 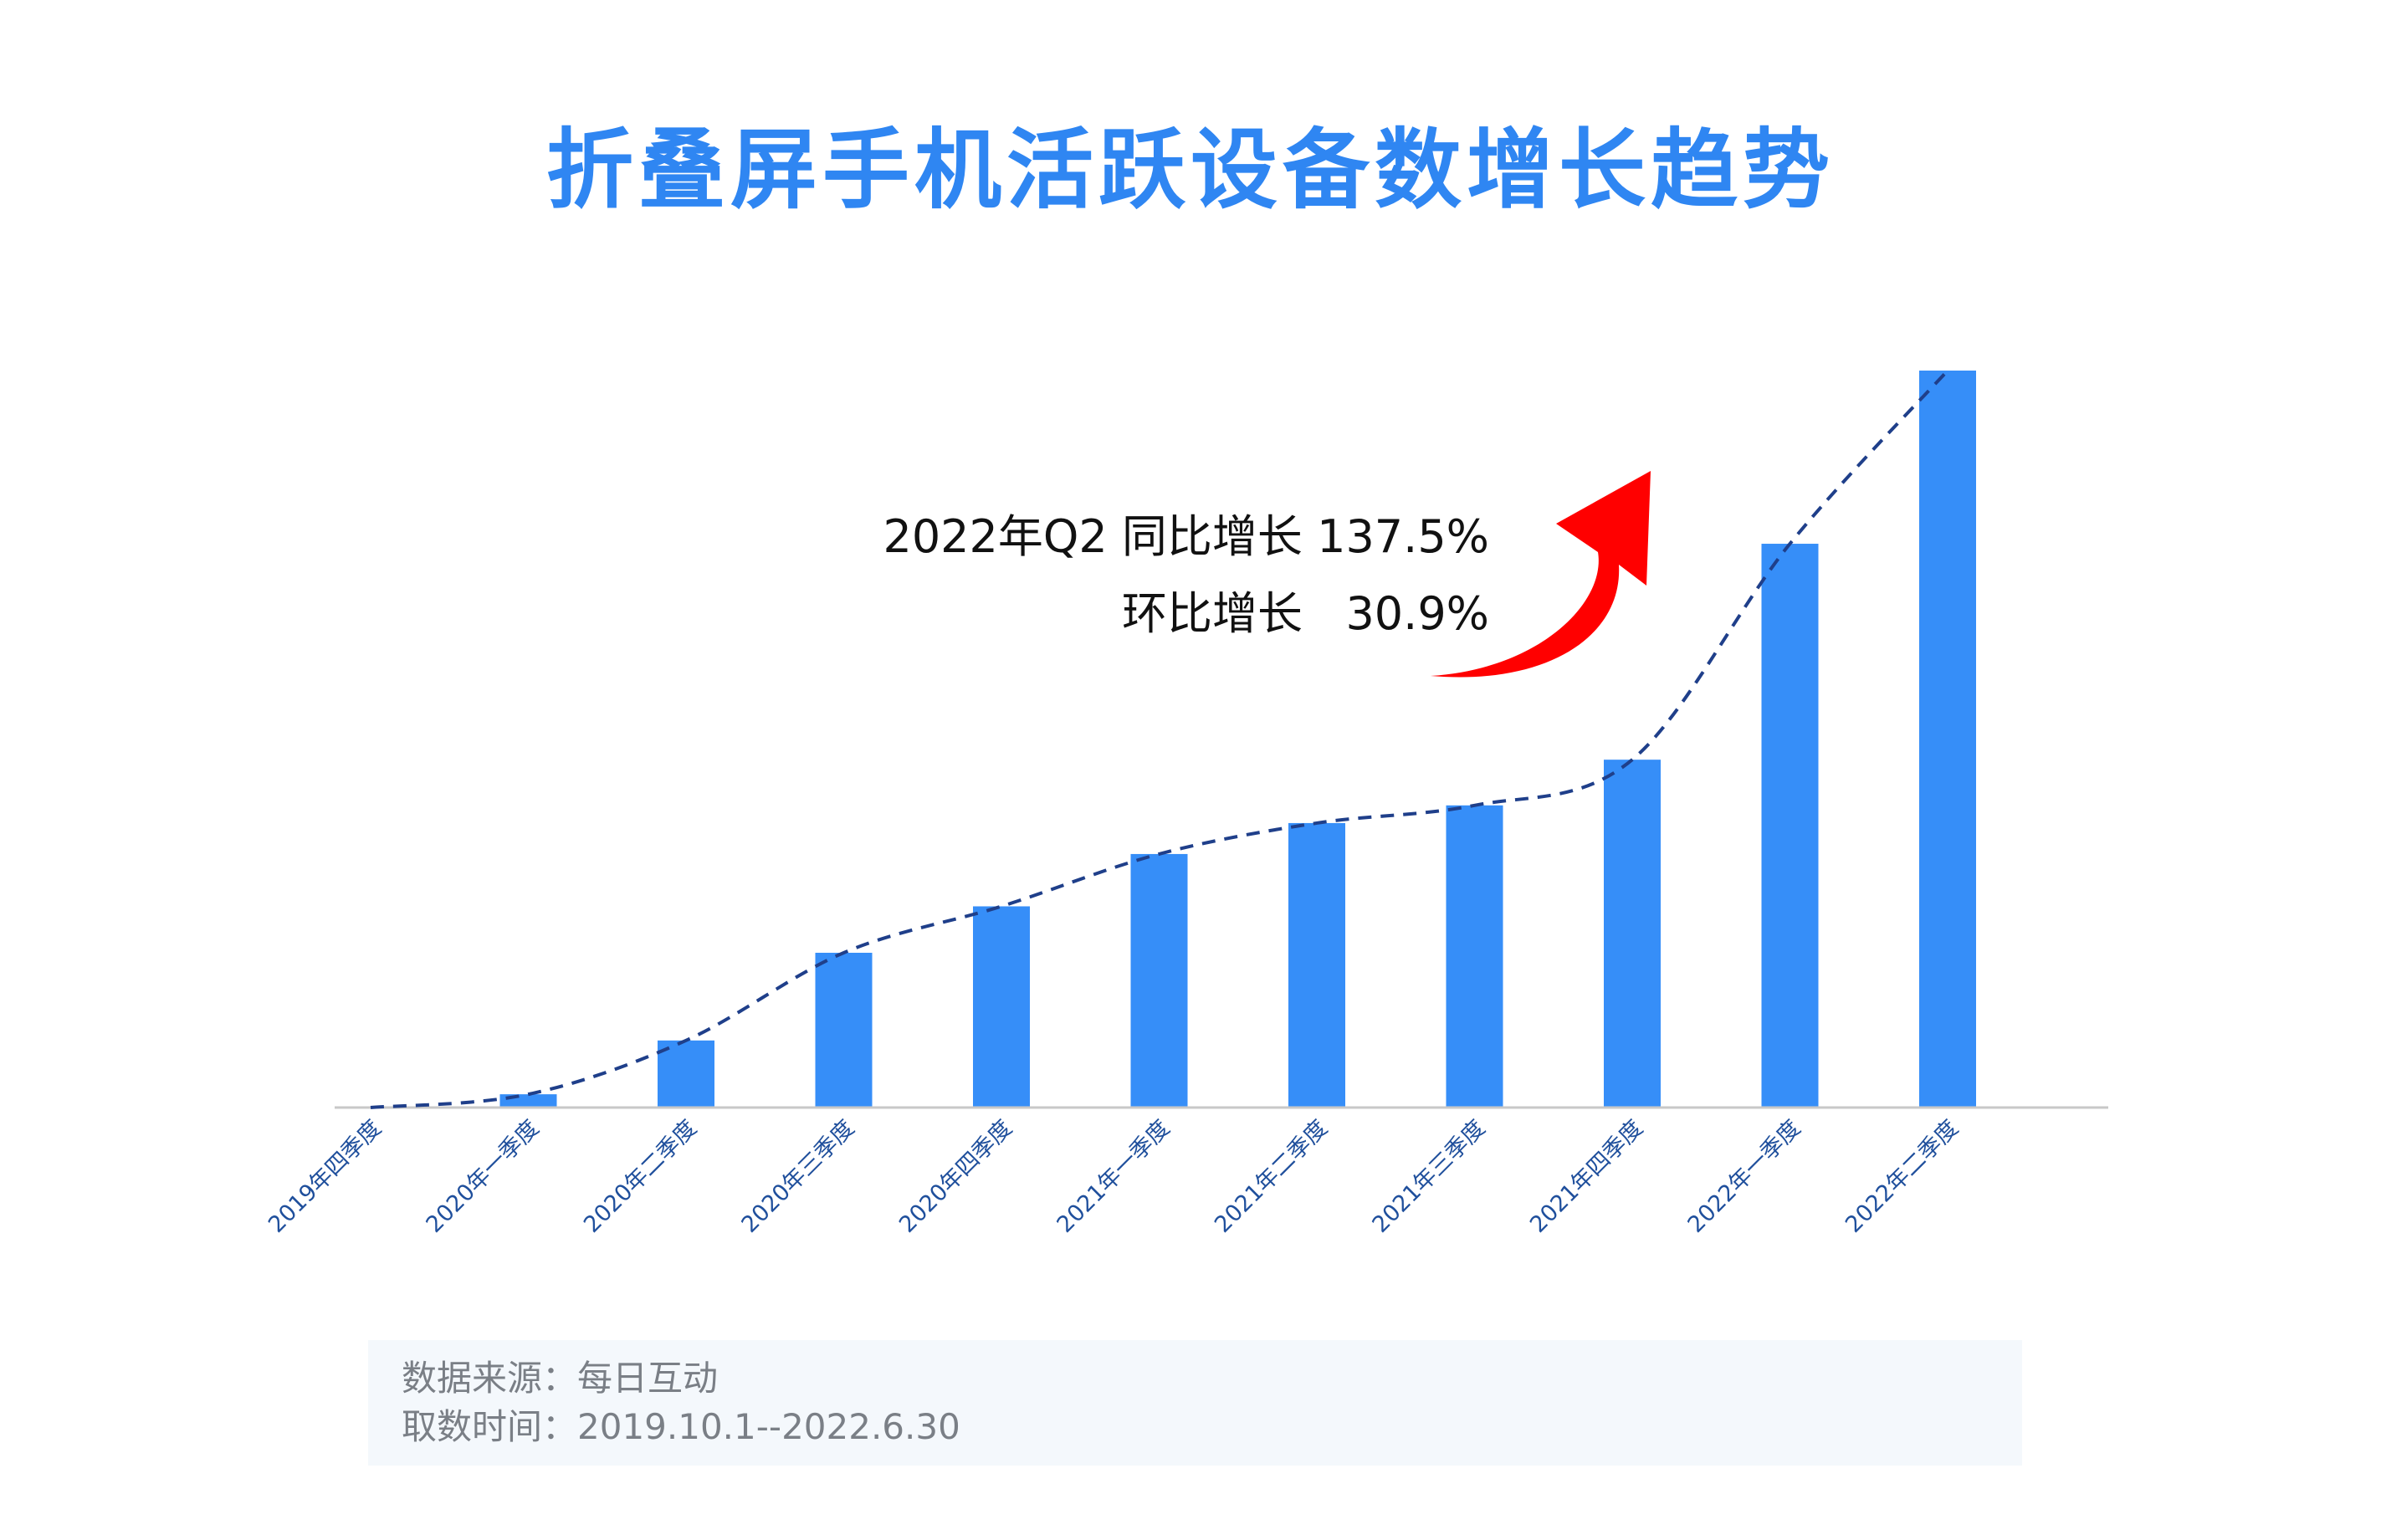 I want to click on source-note-box: 数据来源：每日互动 取数时间：2019.10.1--2022.6.30, so click(x=1195, y=1403).